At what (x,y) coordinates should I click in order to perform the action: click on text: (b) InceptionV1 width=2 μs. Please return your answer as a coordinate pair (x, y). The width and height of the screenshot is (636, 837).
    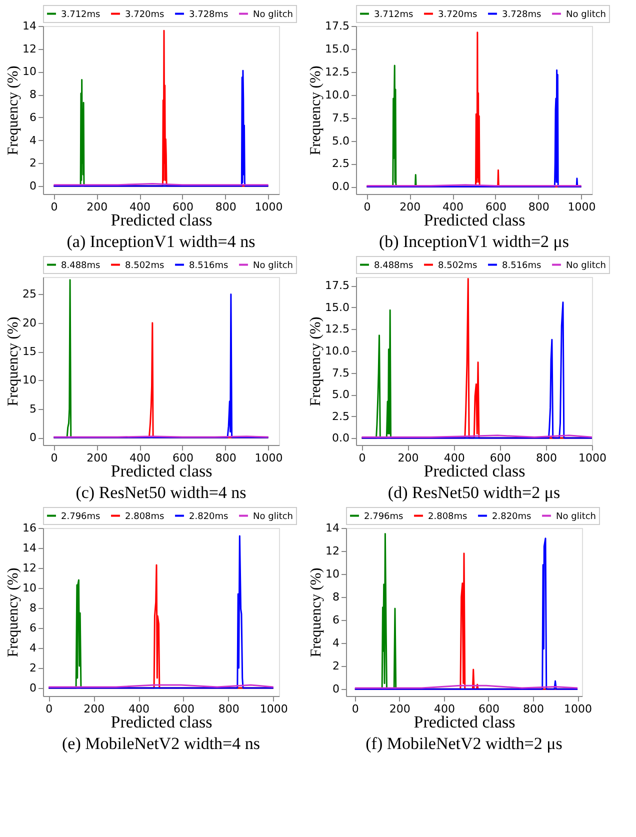
    Looking at the image, I should click on (474, 241).